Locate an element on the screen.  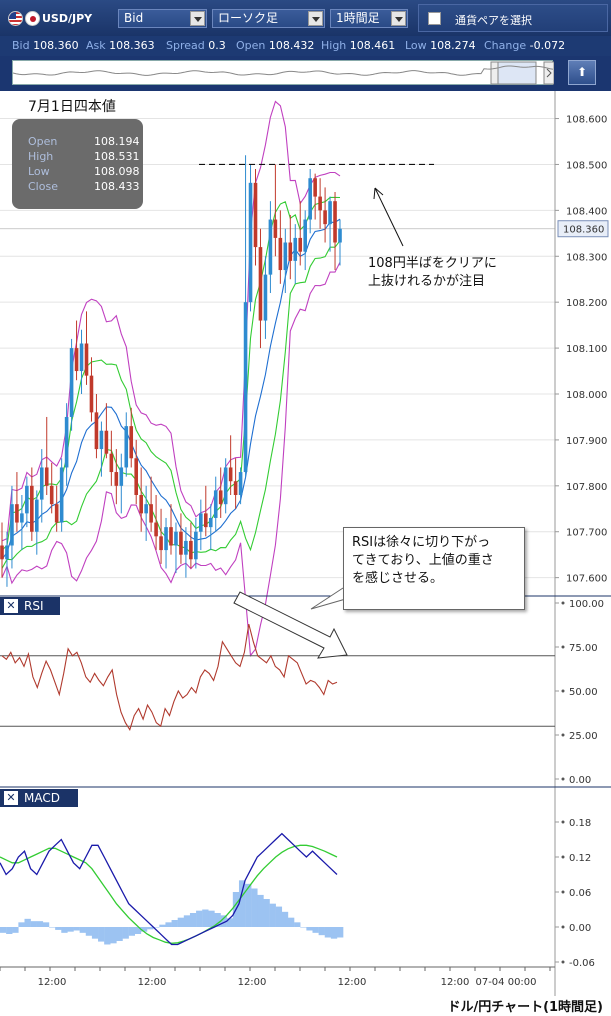
navigator-overview is located at coordinates (283, 72).